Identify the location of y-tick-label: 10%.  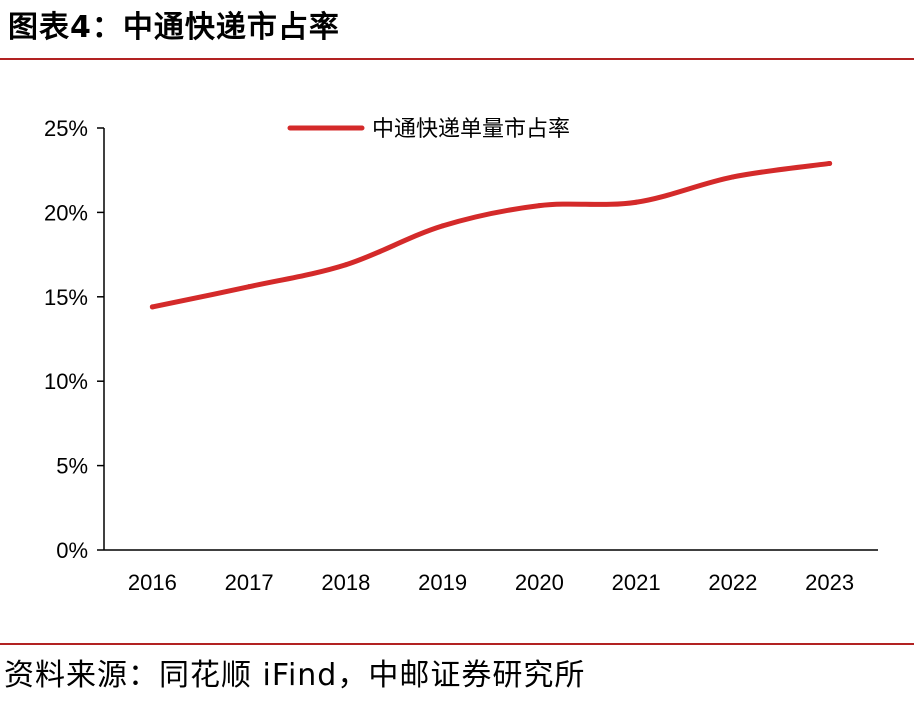
(66, 381).